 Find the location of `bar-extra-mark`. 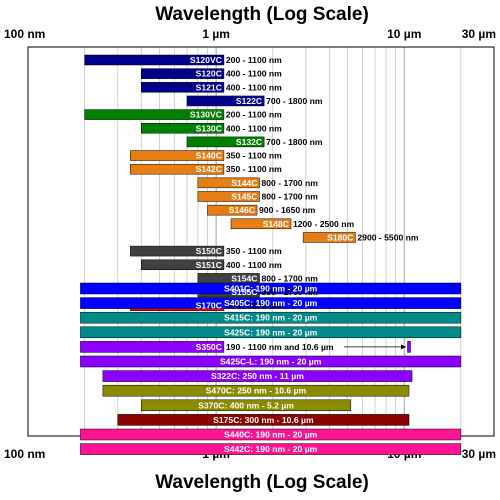

bar-extra-mark is located at coordinates (409, 347).